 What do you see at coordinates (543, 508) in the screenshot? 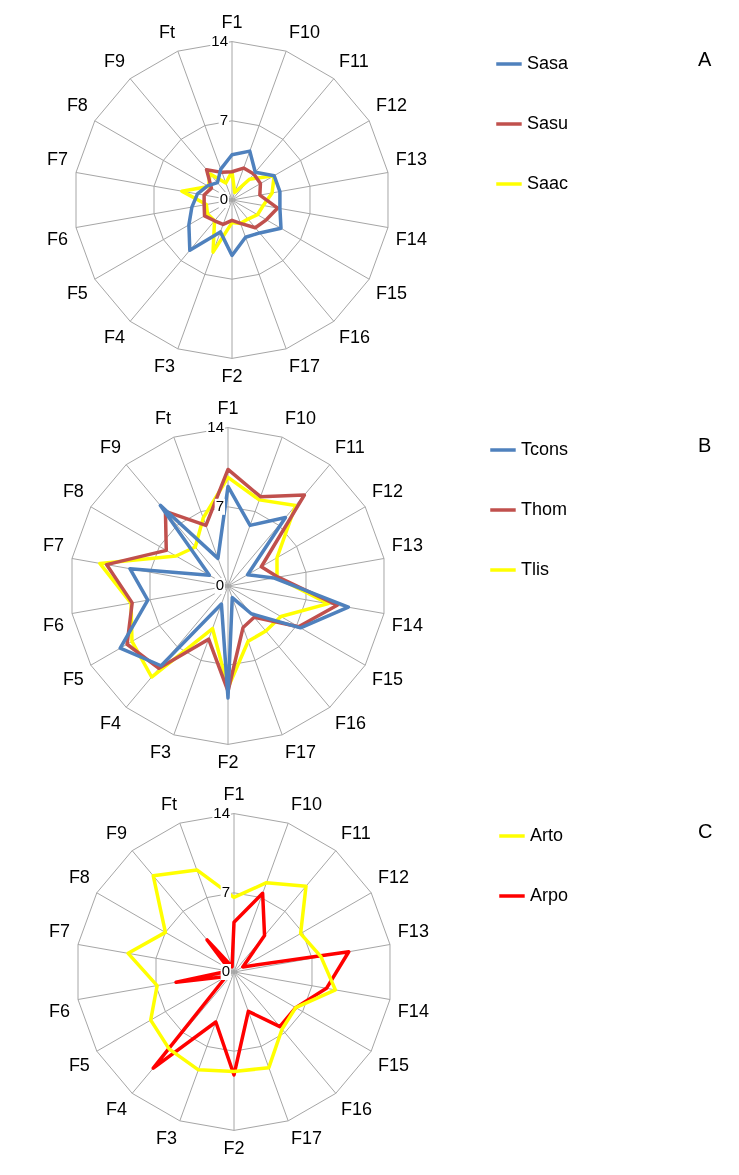
I see `legend-label: Thom` at bounding box center [543, 508].